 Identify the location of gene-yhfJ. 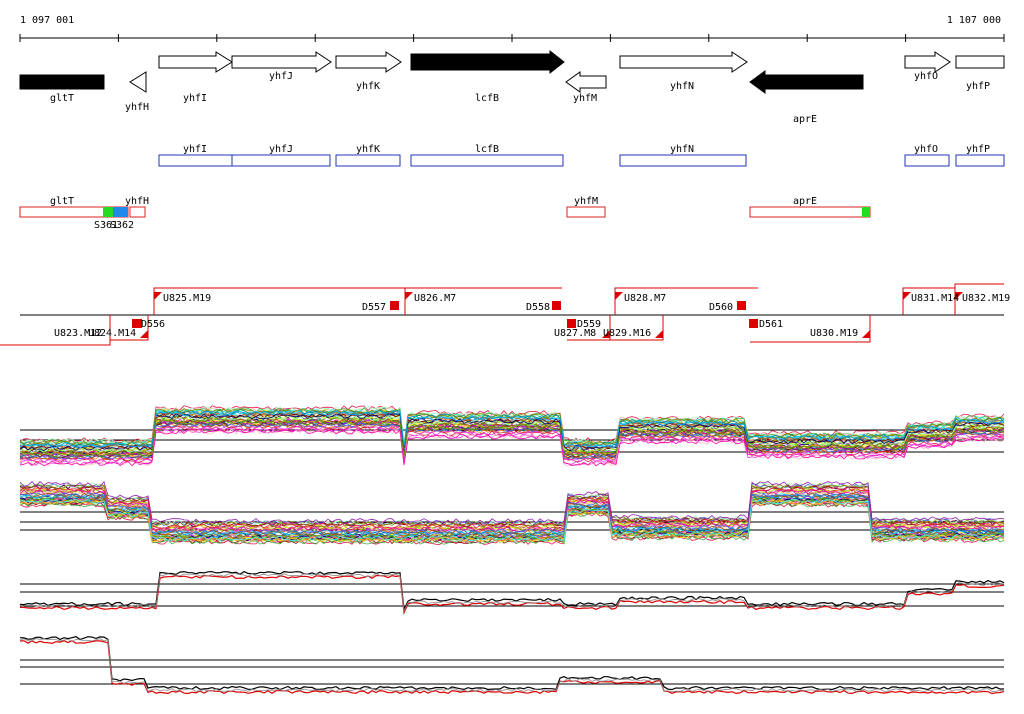
(281, 62).